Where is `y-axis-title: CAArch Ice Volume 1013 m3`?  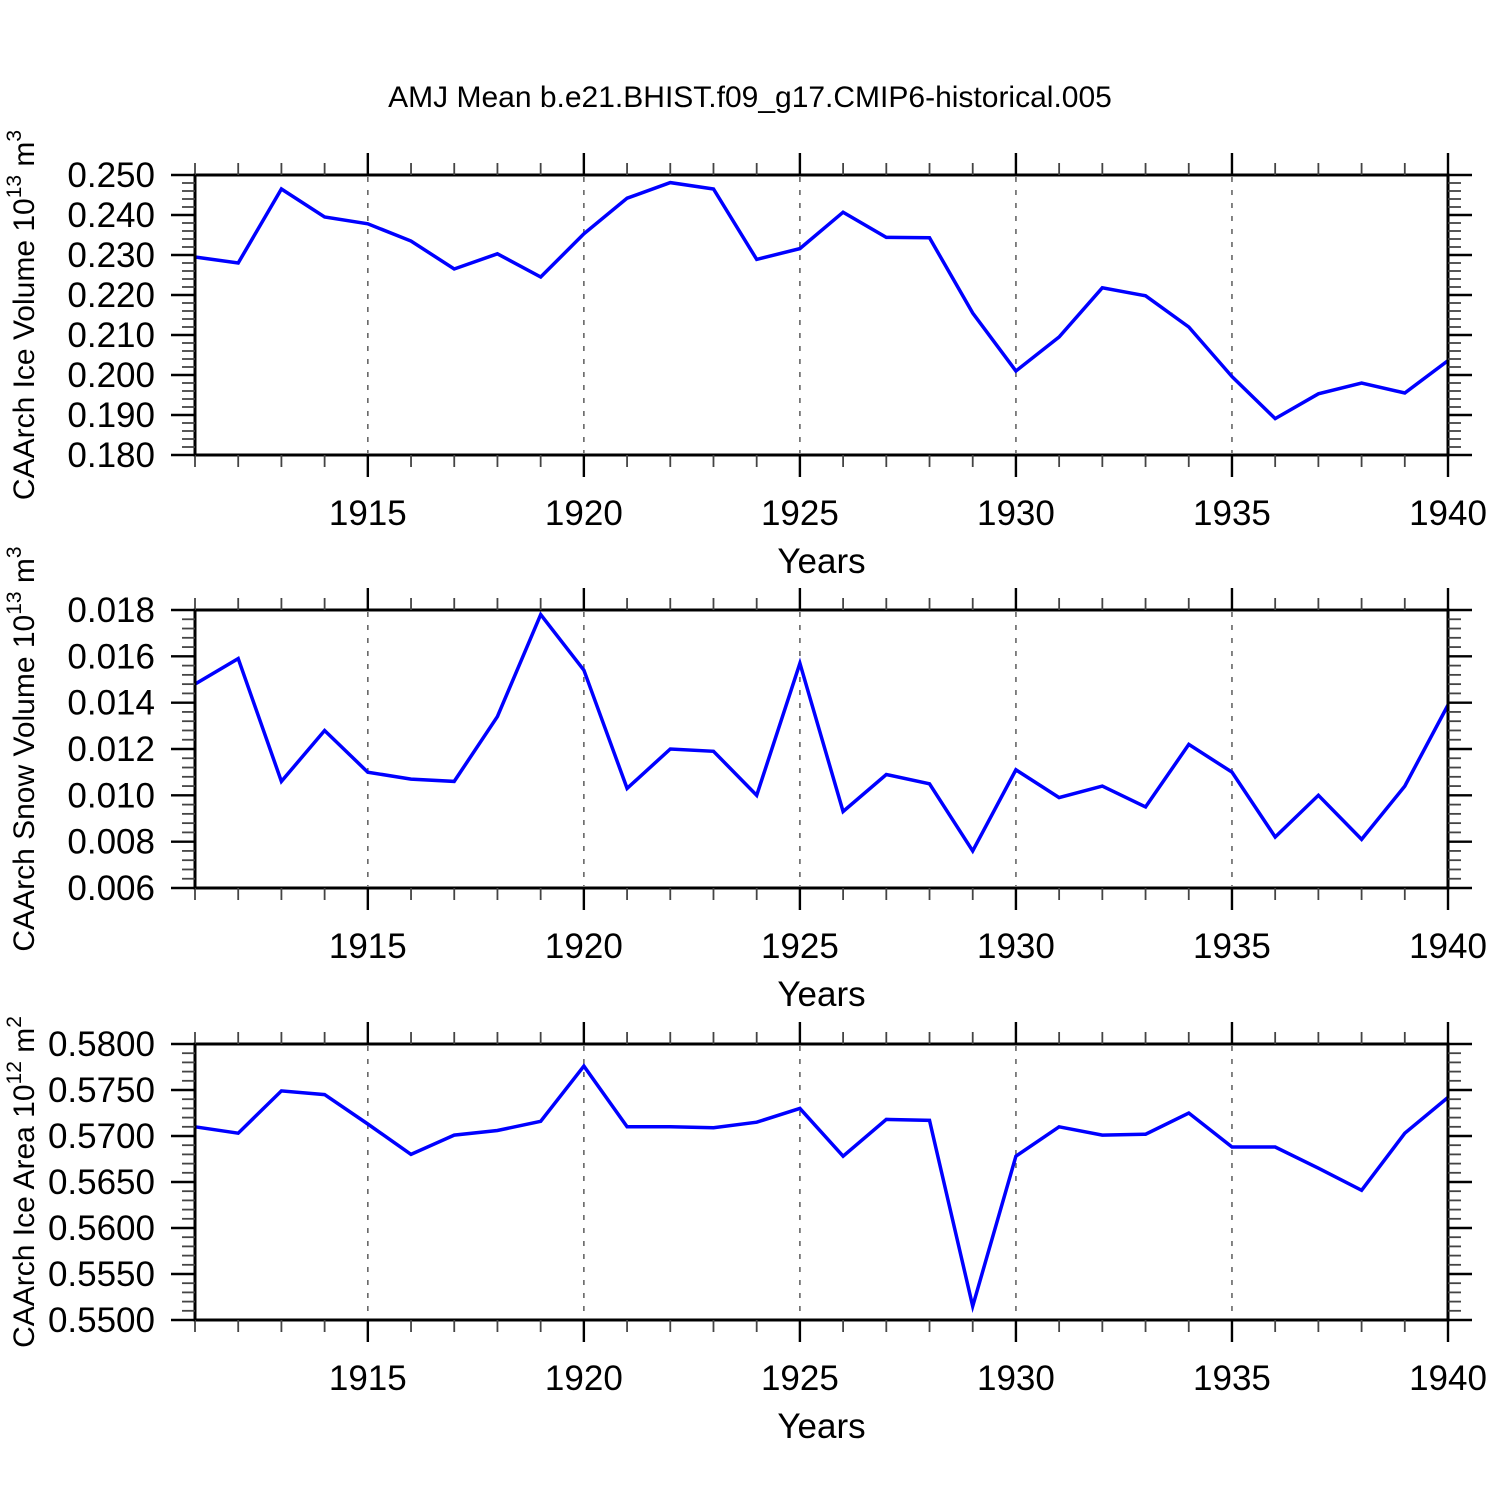
y-axis-title: CAArch Ice Volume 1013 m3 is located at coordinates (22, 315).